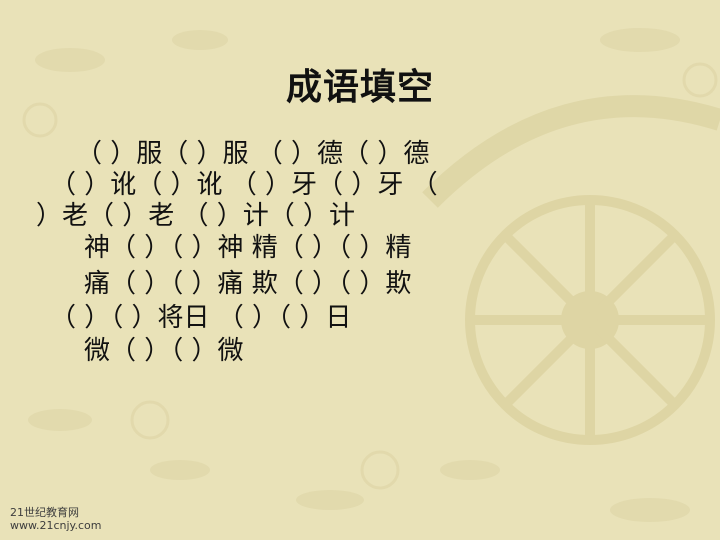 The width and height of the screenshot is (720, 540). Describe the element at coordinates (44, 512) in the screenshot. I see `watermark-line-1: 21世纪教育网` at that location.